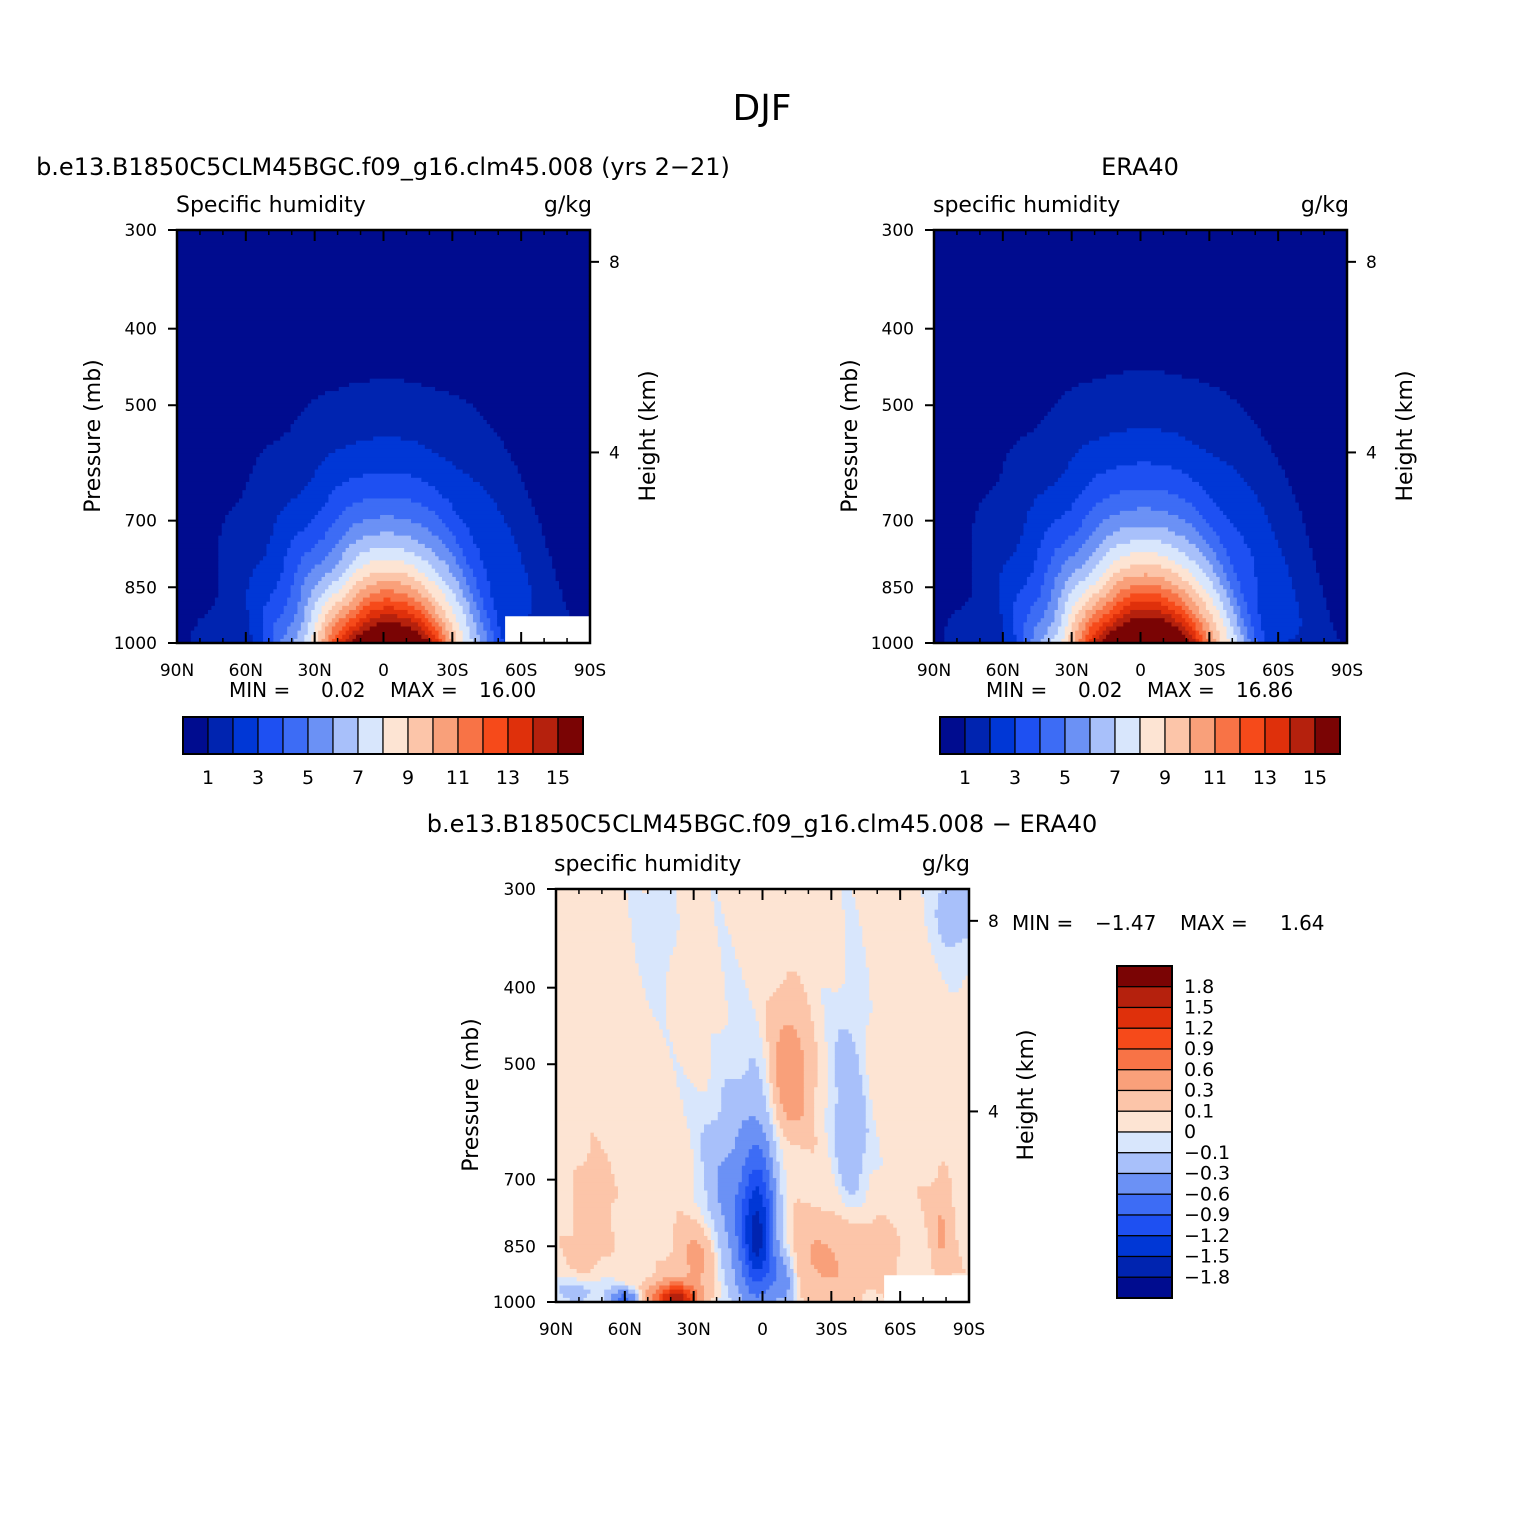  Describe the element at coordinates (1003, 671) in the screenshot. I see `x-tick-label: 60N` at that location.